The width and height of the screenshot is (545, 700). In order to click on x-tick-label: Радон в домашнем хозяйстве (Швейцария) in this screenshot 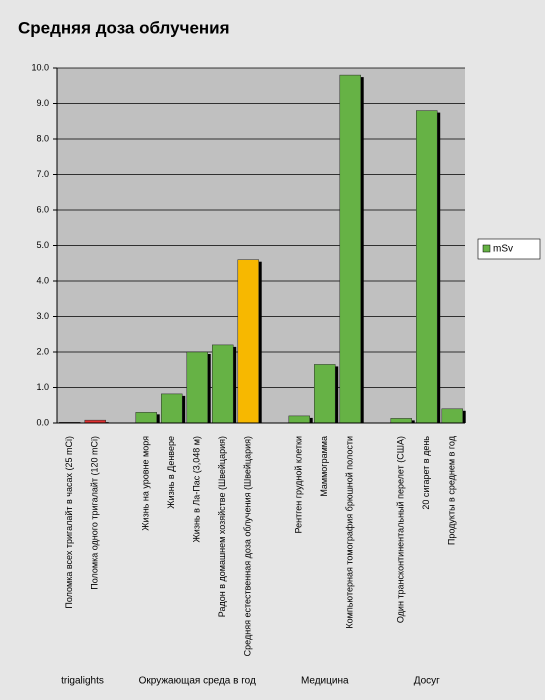, I will do `click(222, 526)`.